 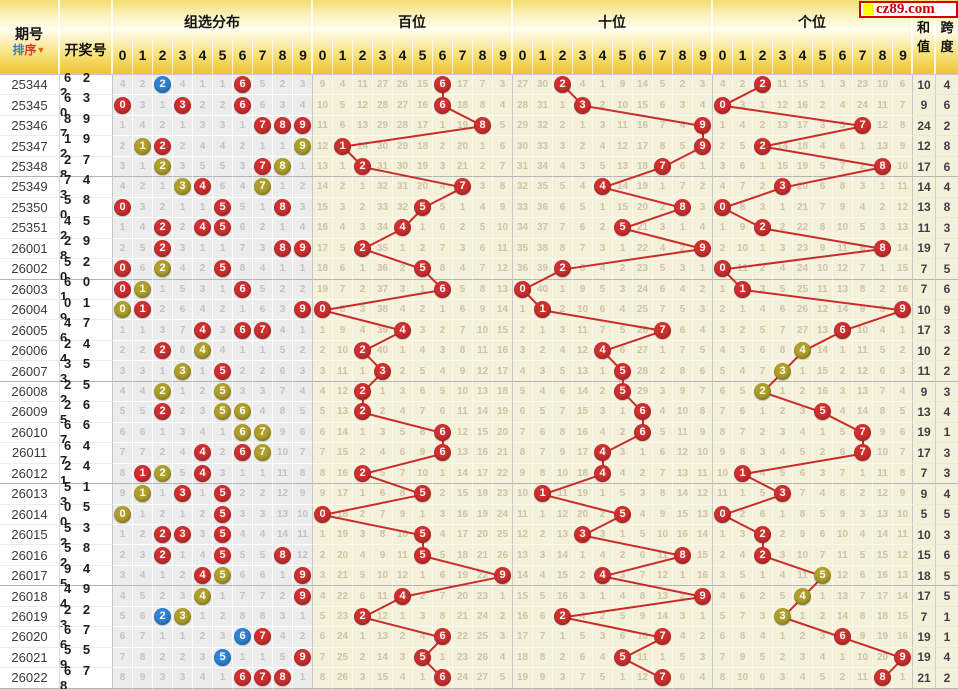 What do you see at coordinates (403, 105) in the screenshot?
I see `grid-cell: 27` at bounding box center [403, 105].